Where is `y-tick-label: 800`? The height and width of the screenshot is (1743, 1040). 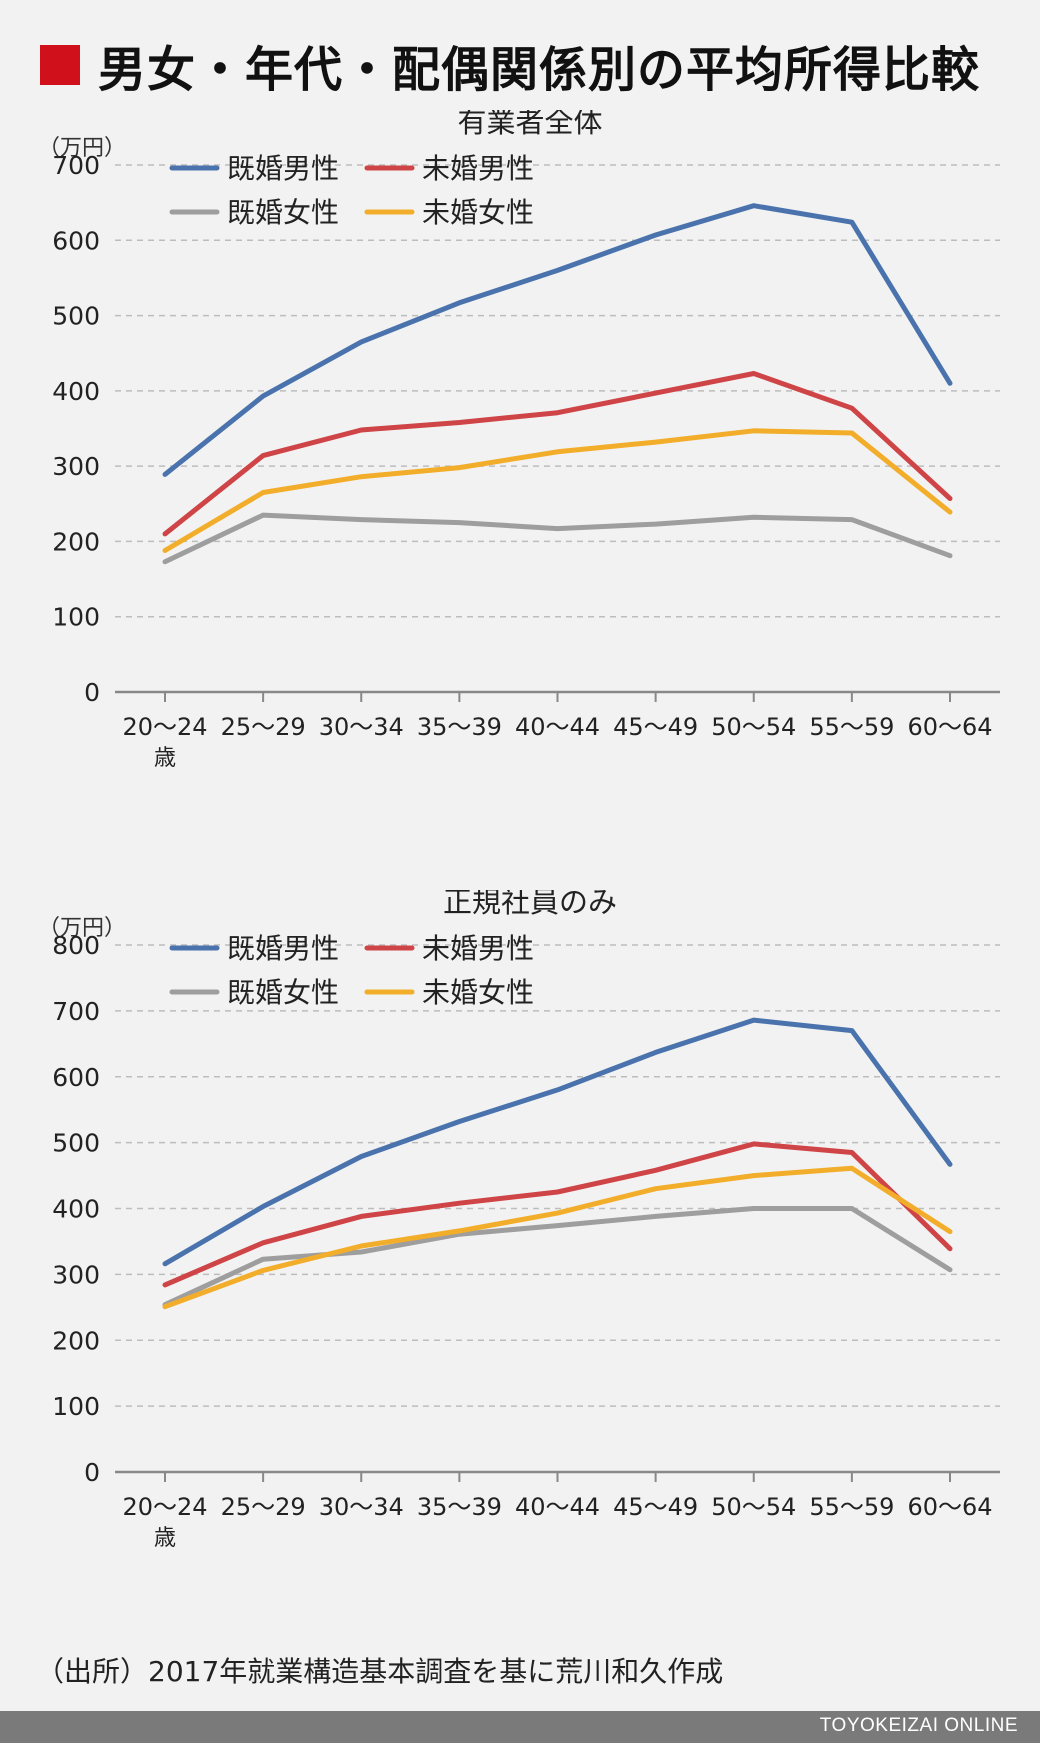
y-tick-label: 800 is located at coordinates (76, 945).